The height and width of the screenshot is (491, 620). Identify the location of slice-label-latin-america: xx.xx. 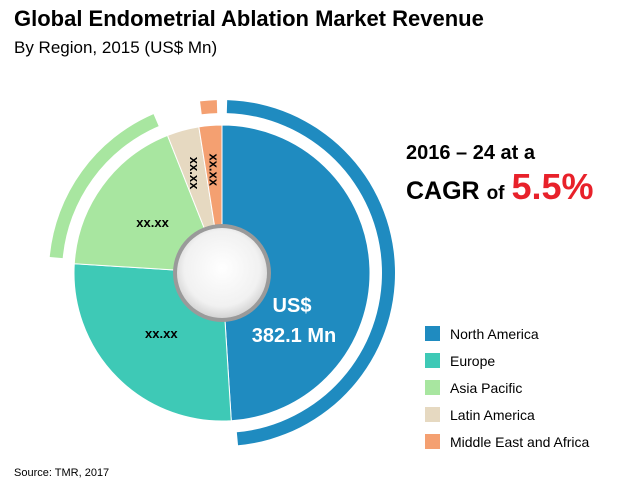
(194, 173).